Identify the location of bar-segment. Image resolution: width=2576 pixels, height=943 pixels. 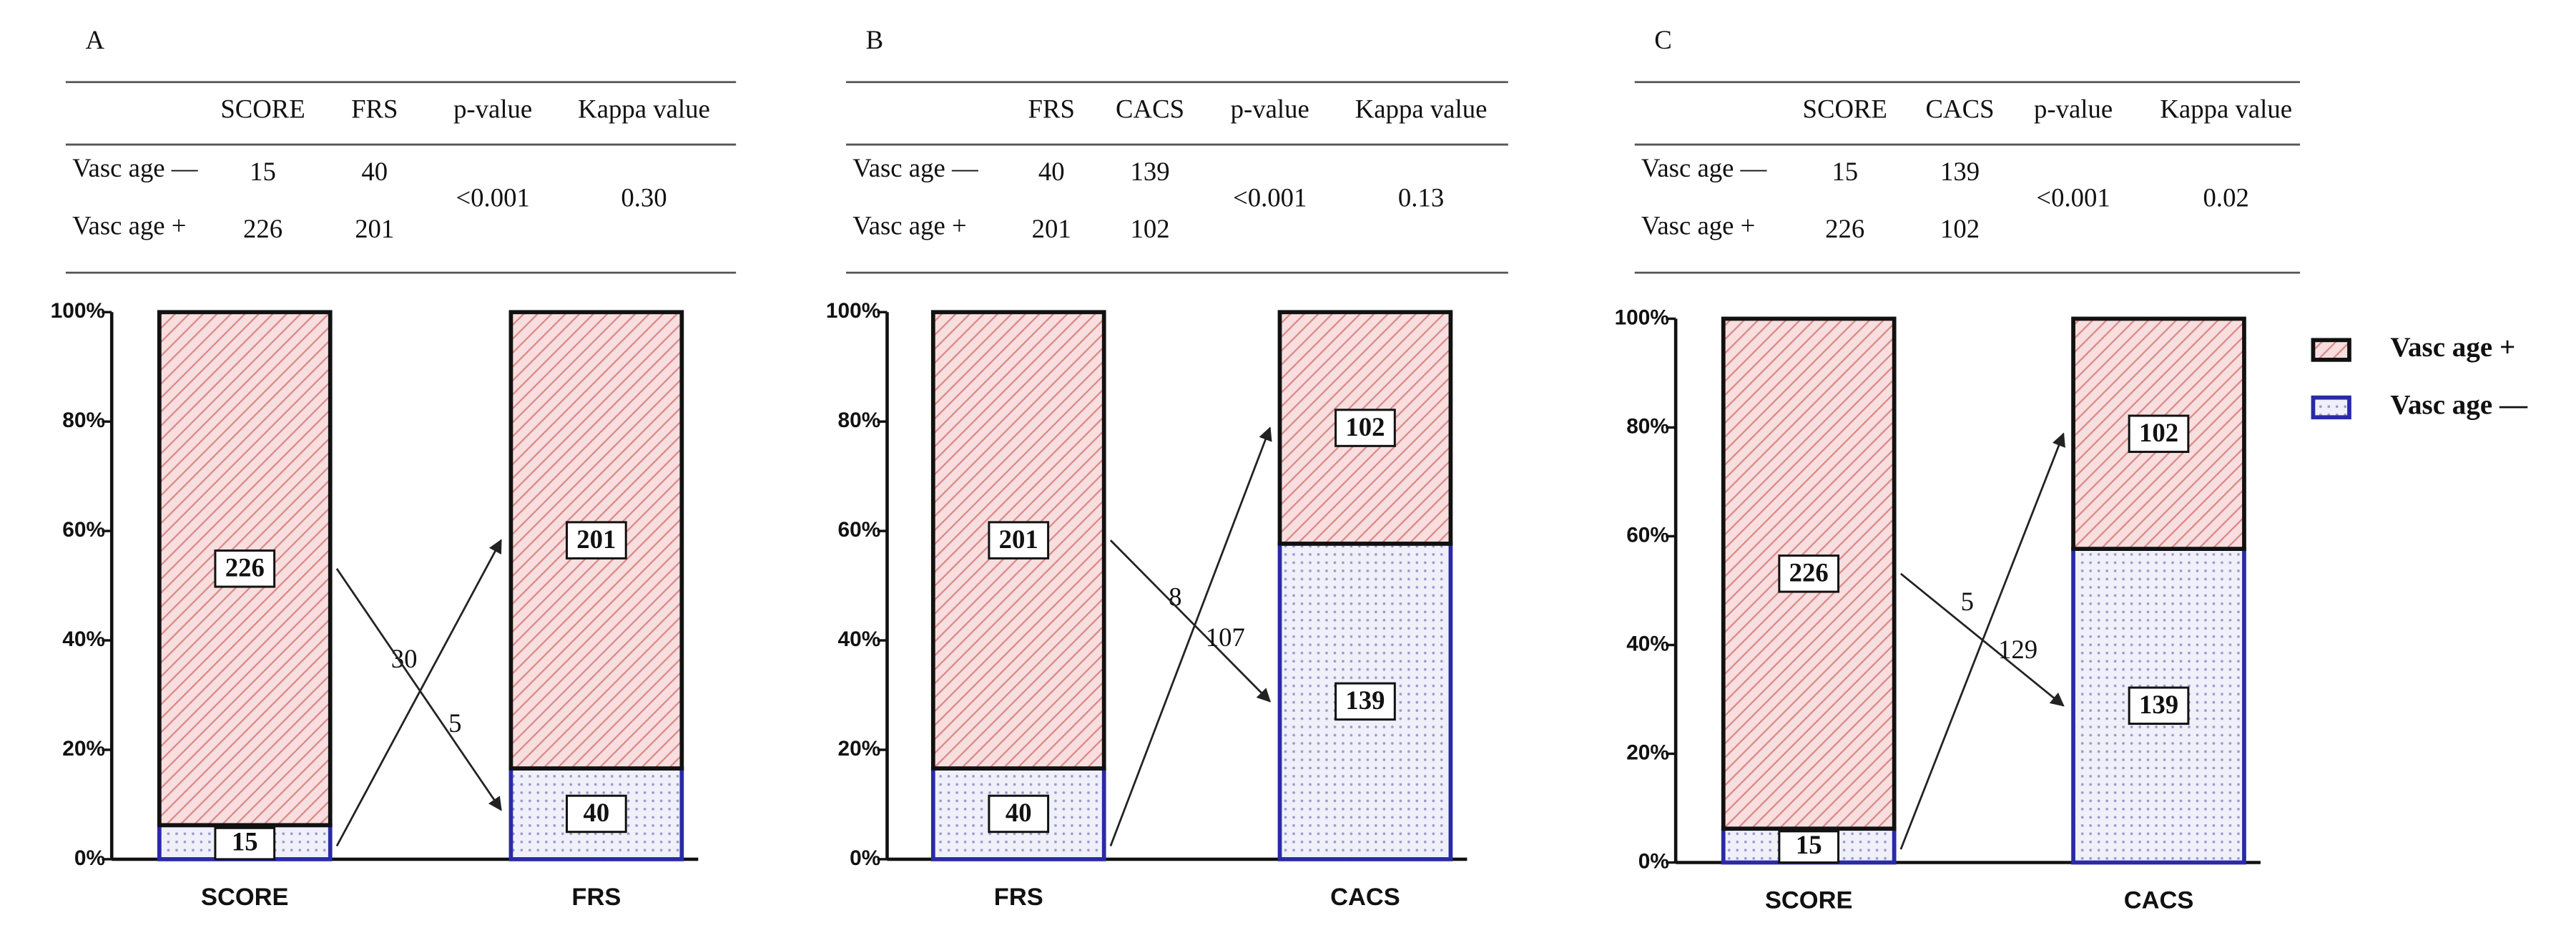
(596, 540).